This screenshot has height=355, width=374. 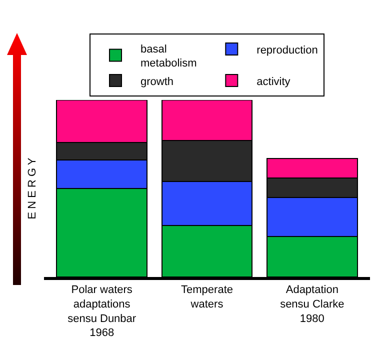 I want to click on legend-label: basal metabolism, so click(x=168, y=56).